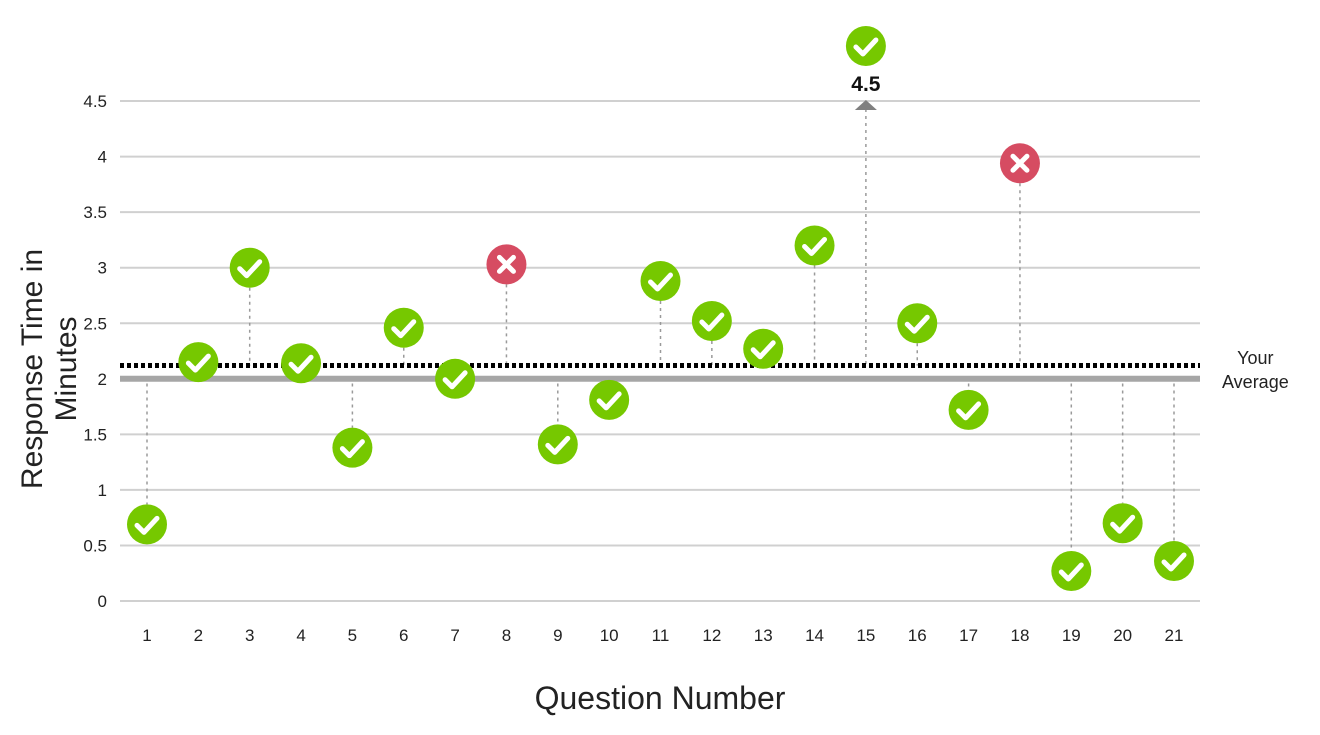  I want to click on x-tick-label: 3, so click(249, 635).